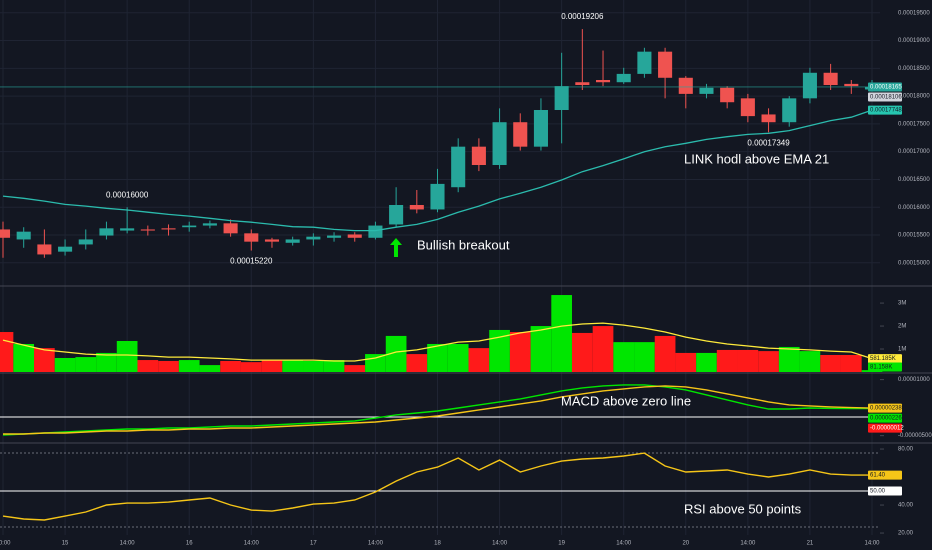  Describe the element at coordinates (561, 544) in the screenshot. I see `x-tick-label: 19` at that location.